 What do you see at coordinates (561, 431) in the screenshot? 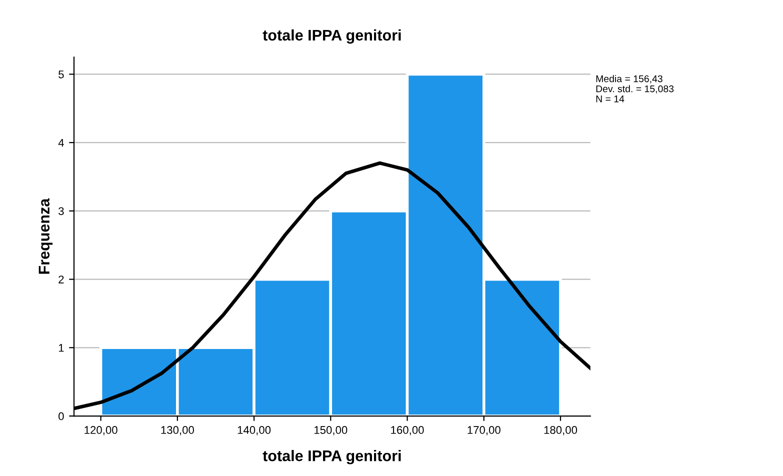
I see `x-tick-label: 180,00` at bounding box center [561, 431].